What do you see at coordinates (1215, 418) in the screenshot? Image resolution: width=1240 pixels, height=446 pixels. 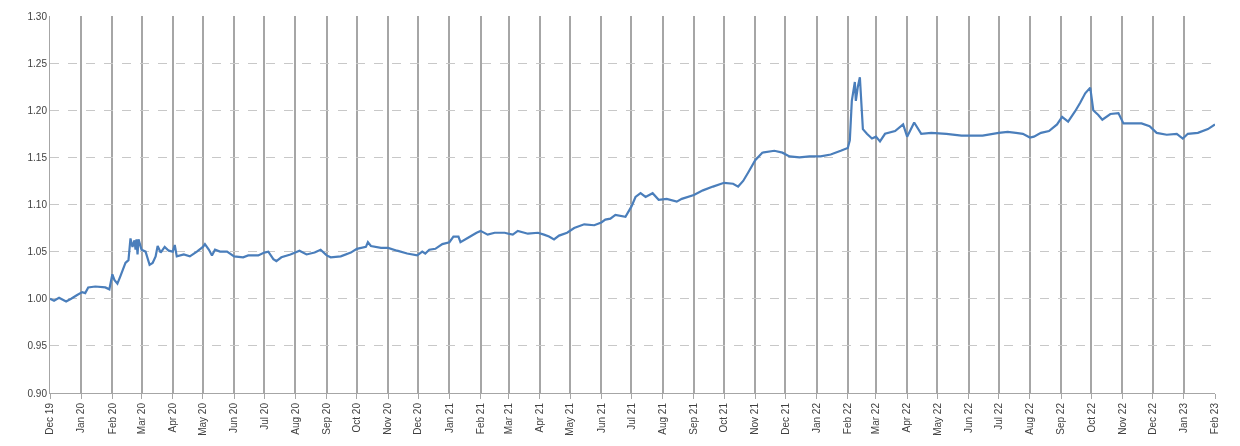 I see `x-tick-label: Feb 23` at bounding box center [1215, 418].